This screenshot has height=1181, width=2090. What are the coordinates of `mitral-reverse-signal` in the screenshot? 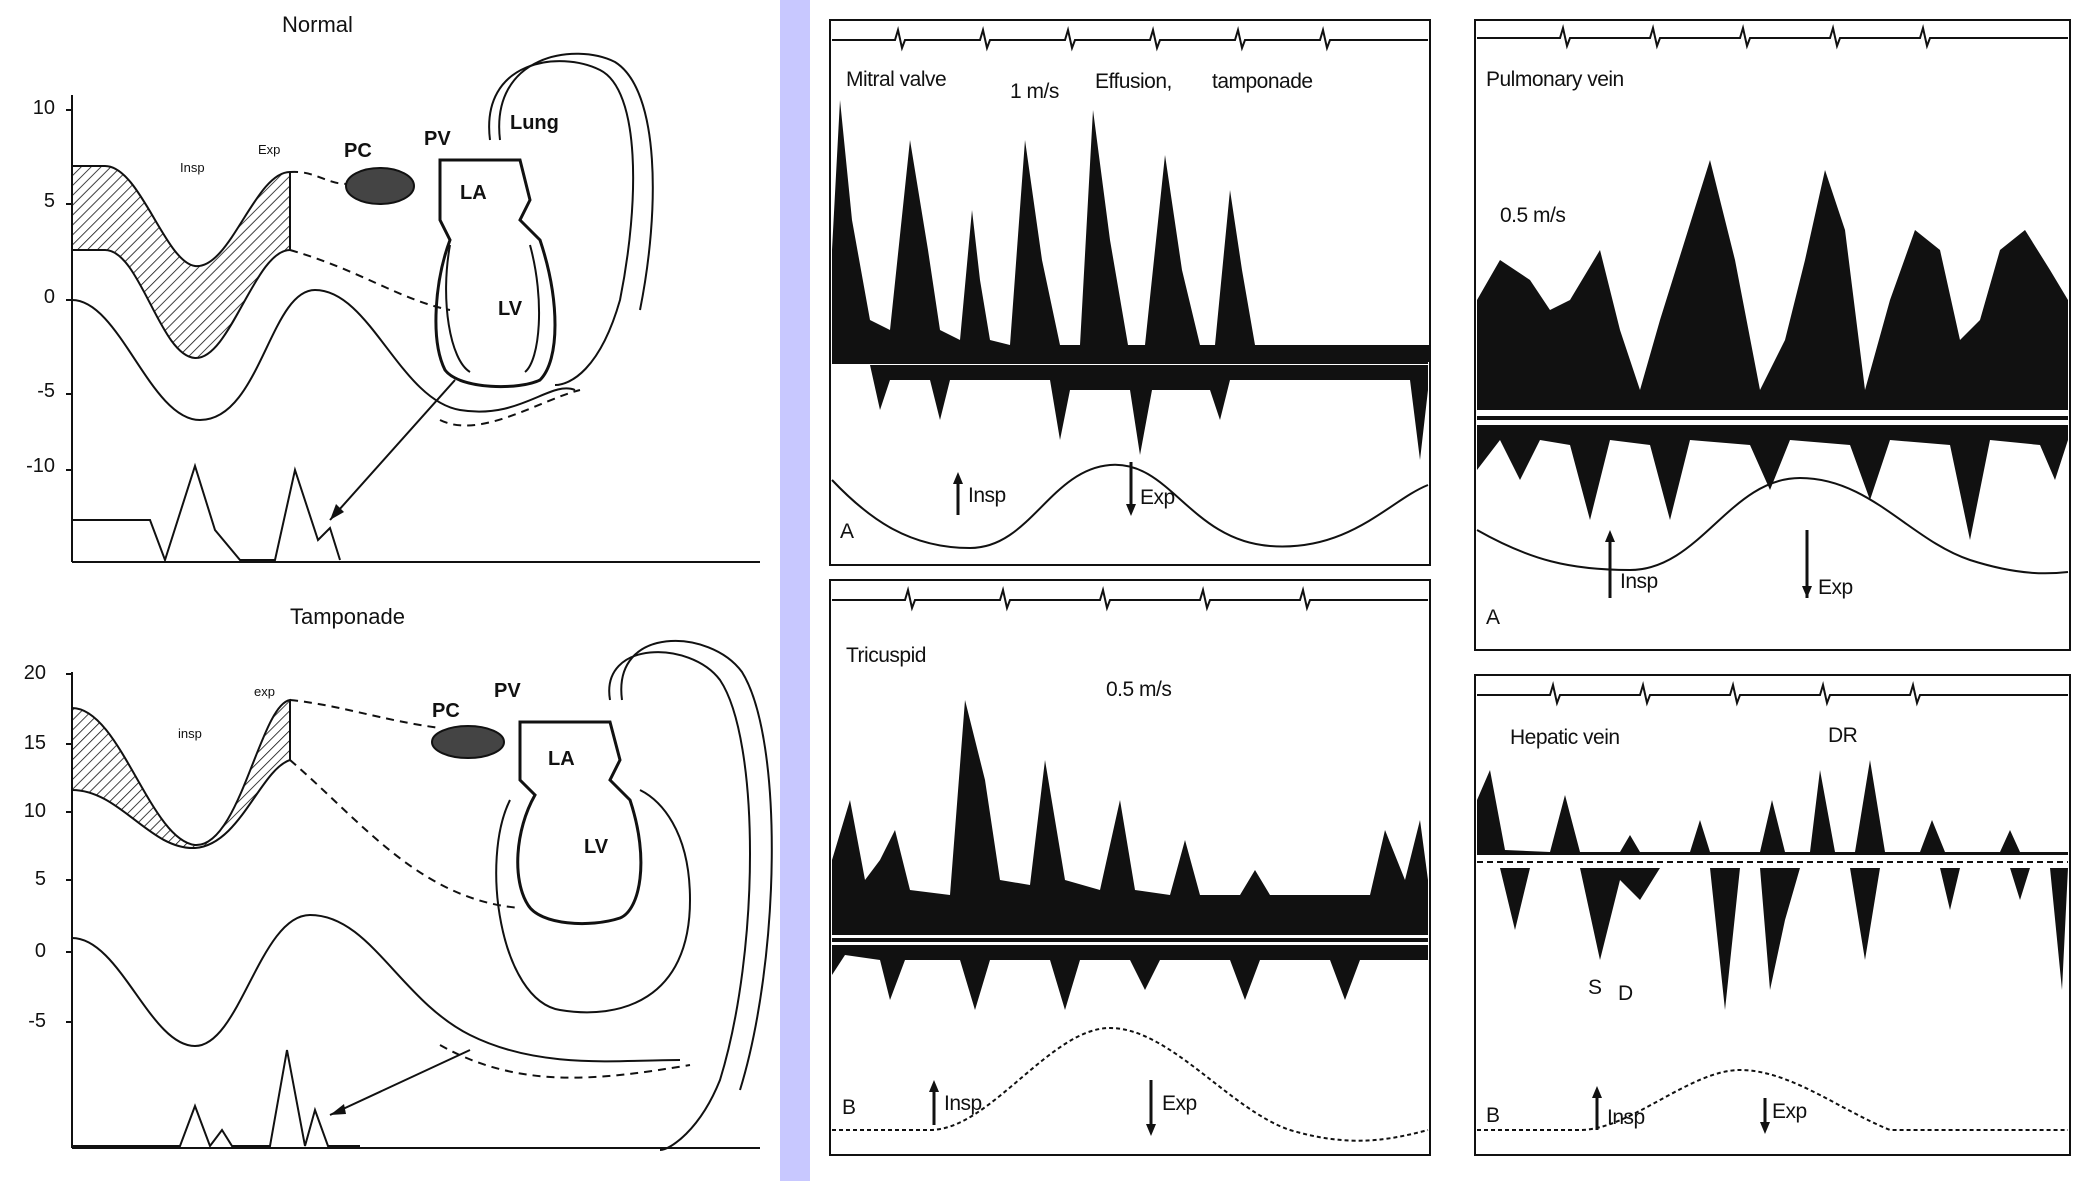 It's located at (1130, 412).